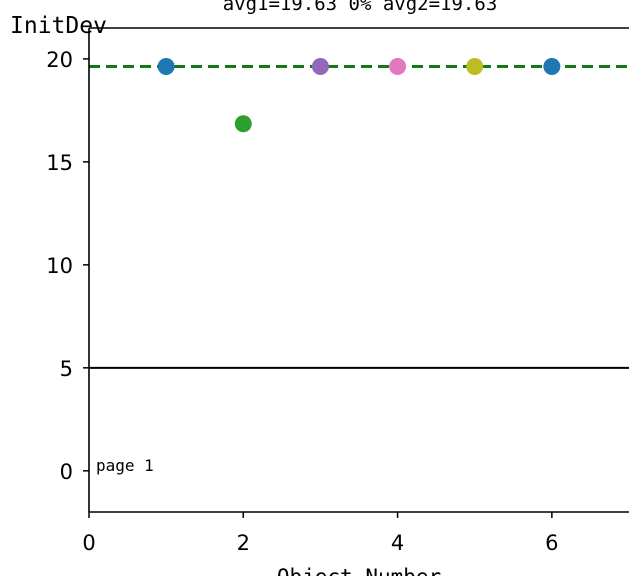  What do you see at coordinates (359, 570) in the screenshot?
I see `x-axis-label: Object Number` at bounding box center [359, 570].